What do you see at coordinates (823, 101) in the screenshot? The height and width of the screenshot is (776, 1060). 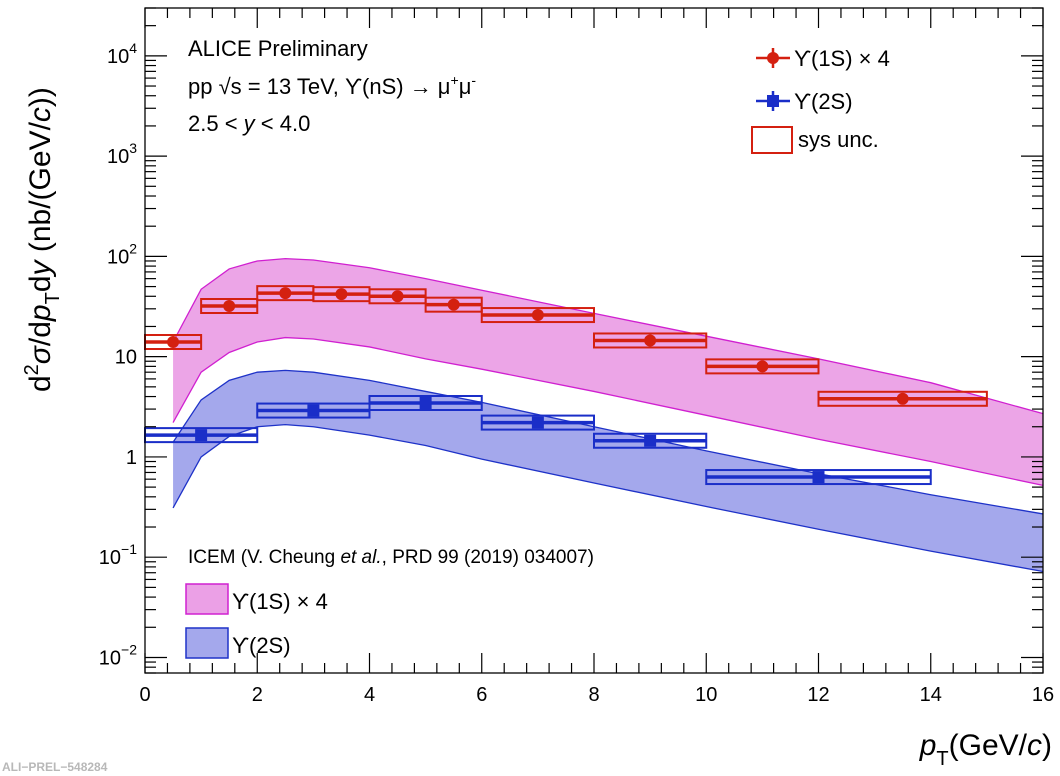 I see `legend-2s-label: ϒ(2S)` at bounding box center [823, 101].